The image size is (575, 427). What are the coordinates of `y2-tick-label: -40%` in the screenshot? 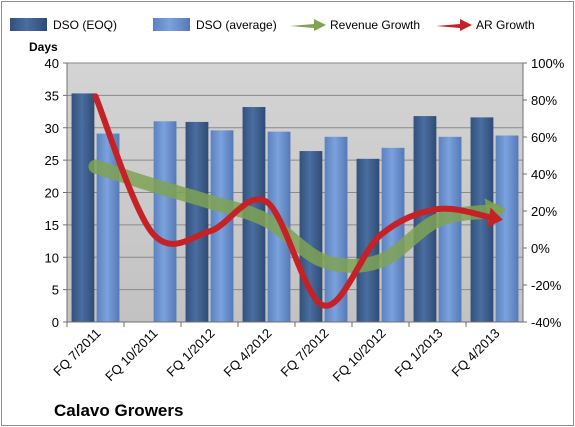 It's located at (546, 322).